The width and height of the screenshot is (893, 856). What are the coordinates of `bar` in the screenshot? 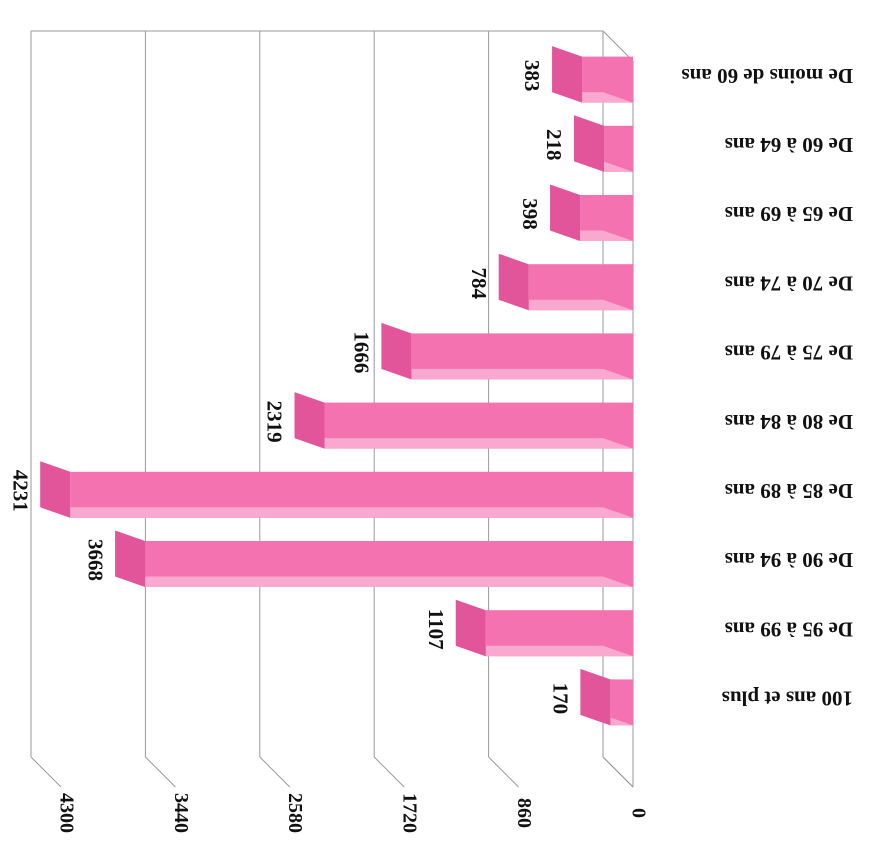 It's located at (621, 702).